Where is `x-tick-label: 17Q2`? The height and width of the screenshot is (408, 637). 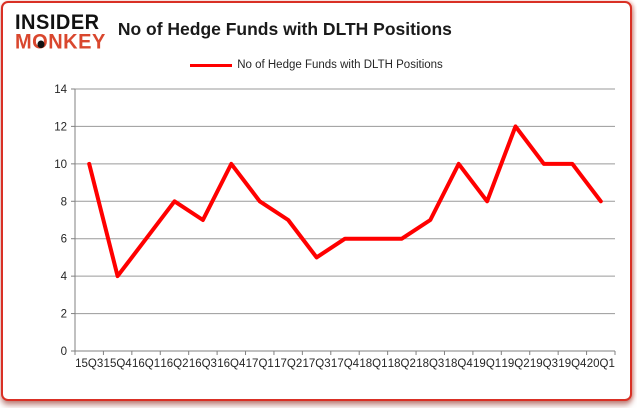 x-tick-label: 17Q2 is located at coordinates (288, 364).